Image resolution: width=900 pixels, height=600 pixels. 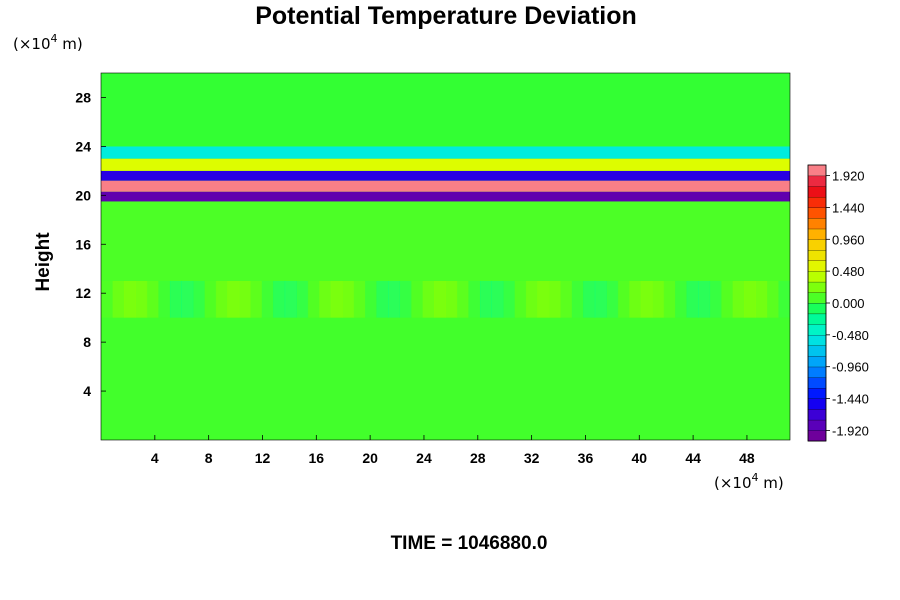 What do you see at coordinates (370, 458) in the screenshot?
I see `x-tick-label: 20` at bounding box center [370, 458].